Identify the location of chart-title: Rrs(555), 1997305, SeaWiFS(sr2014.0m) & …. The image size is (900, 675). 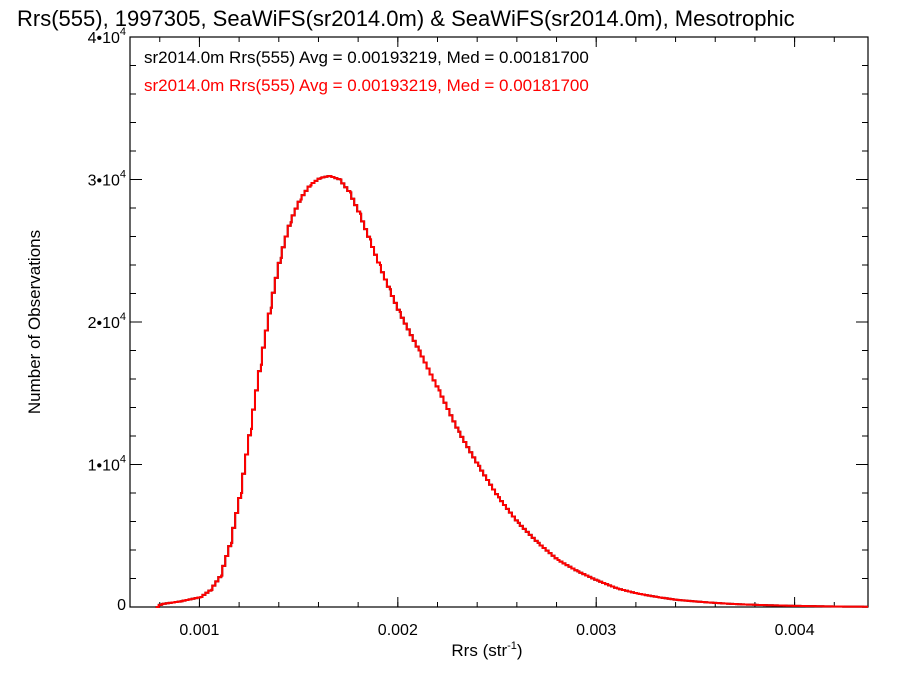
(406, 18).